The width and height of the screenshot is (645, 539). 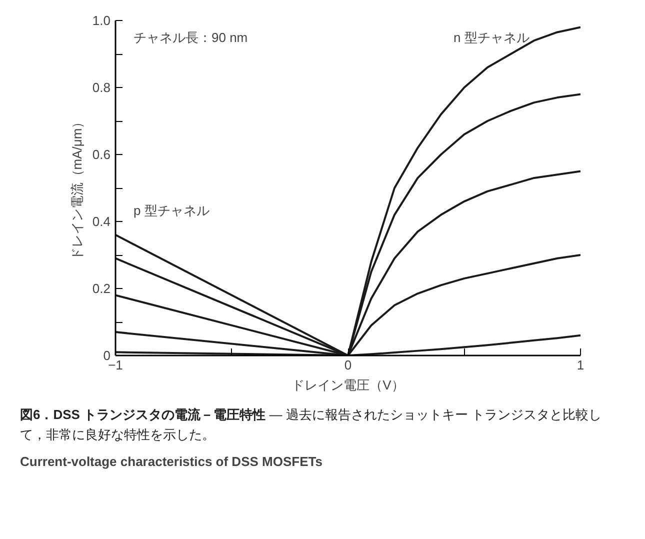 I want to click on x-tick-label: 0, so click(x=348, y=365).